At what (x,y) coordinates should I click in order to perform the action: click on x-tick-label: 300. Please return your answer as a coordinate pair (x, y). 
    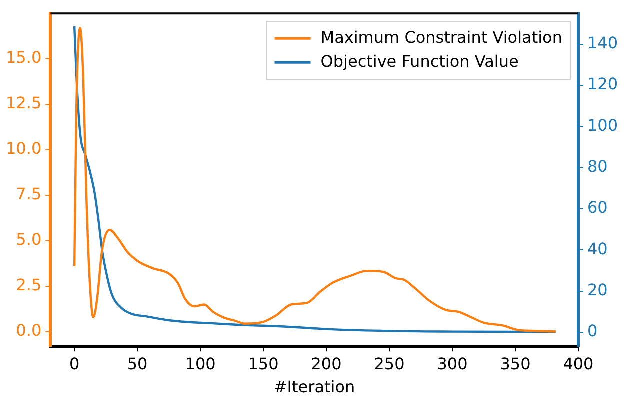
    Looking at the image, I should click on (452, 364).